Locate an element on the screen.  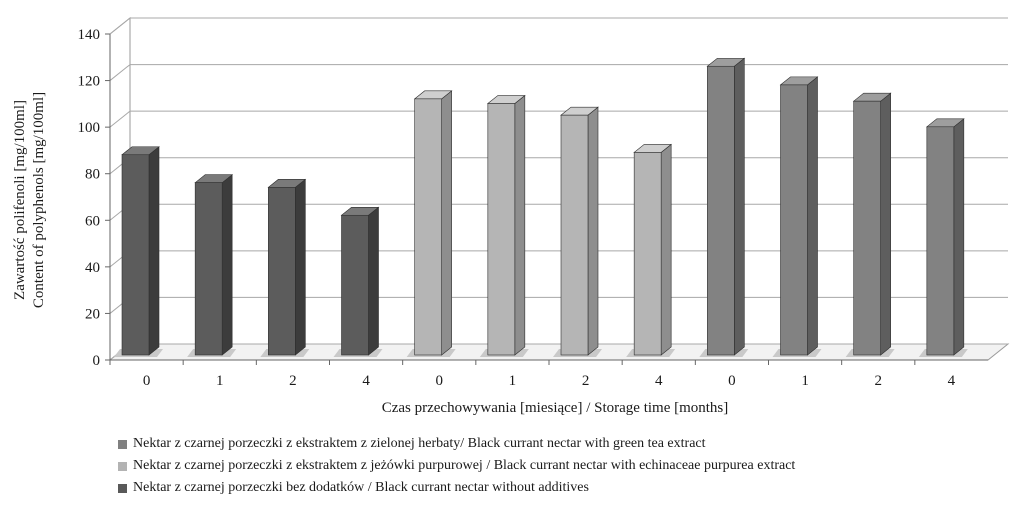
y-tick-label: 140 is located at coordinates (89, 35).